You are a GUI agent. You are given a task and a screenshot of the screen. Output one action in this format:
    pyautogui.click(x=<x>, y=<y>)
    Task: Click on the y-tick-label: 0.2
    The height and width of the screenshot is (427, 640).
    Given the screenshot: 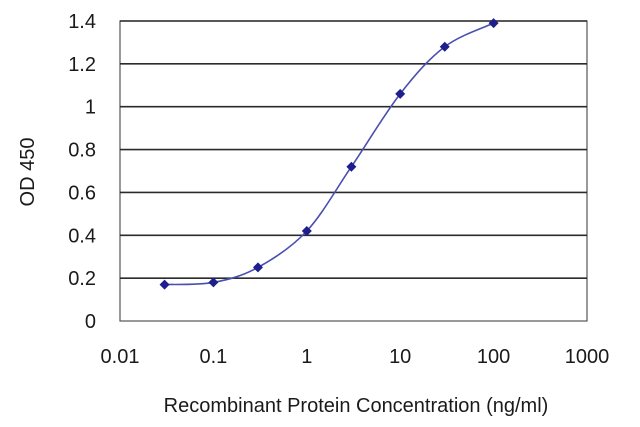 What is the action you would take?
    pyautogui.click(x=82, y=279)
    